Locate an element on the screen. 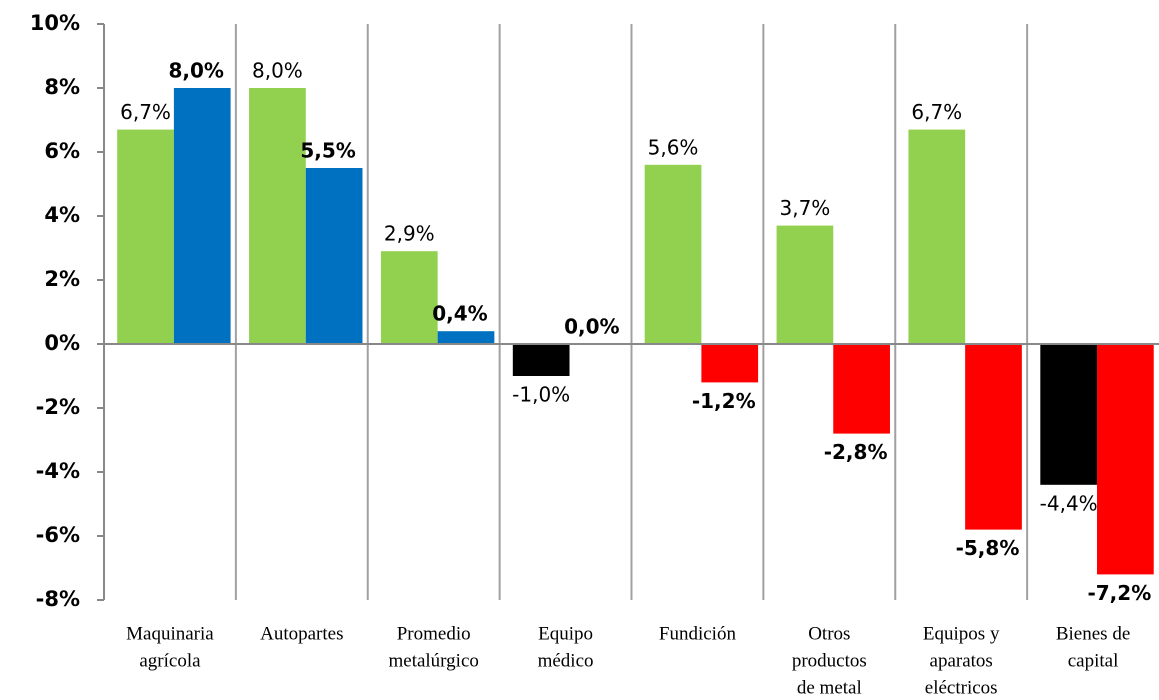  x-tick-label: metalúrgico is located at coordinates (433, 660).